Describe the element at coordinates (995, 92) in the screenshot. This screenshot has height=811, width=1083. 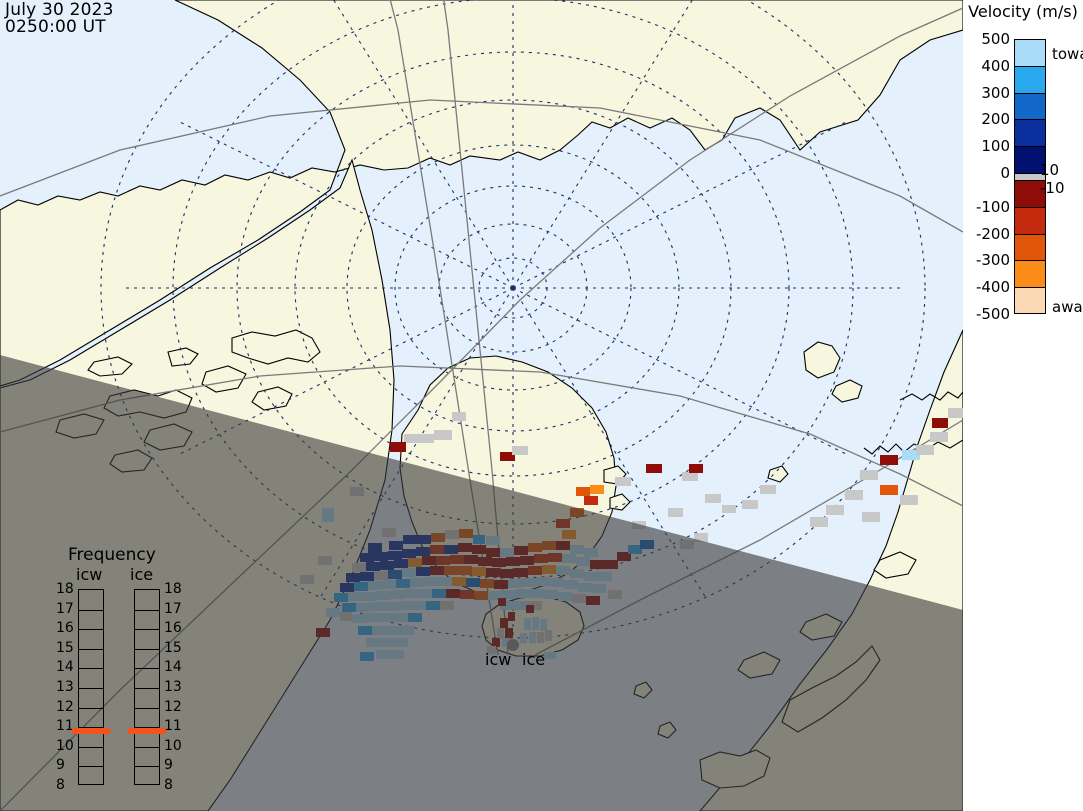
I see `colorbar-tick-label: 300` at that location.